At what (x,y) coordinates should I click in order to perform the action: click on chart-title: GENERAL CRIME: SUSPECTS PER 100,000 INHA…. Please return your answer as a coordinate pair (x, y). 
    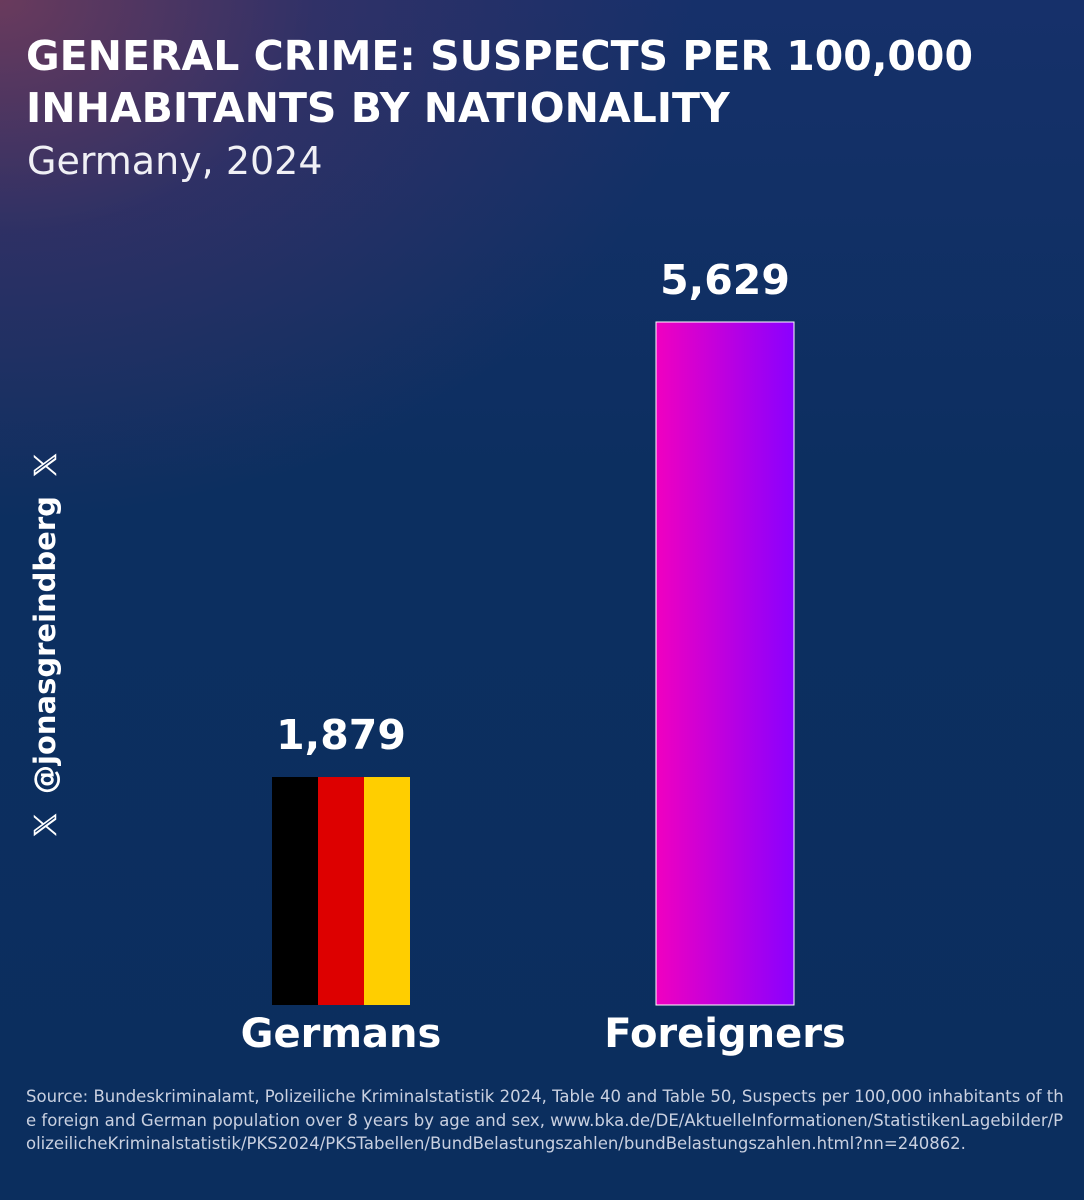
    Looking at the image, I should click on (499, 82).